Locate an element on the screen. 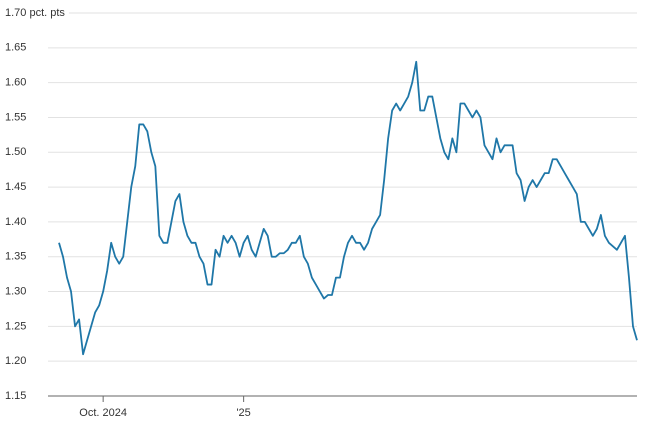 This screenshot has width=645, height=427. y-tick-label: 1.40 is located at coordinates (15, 222).